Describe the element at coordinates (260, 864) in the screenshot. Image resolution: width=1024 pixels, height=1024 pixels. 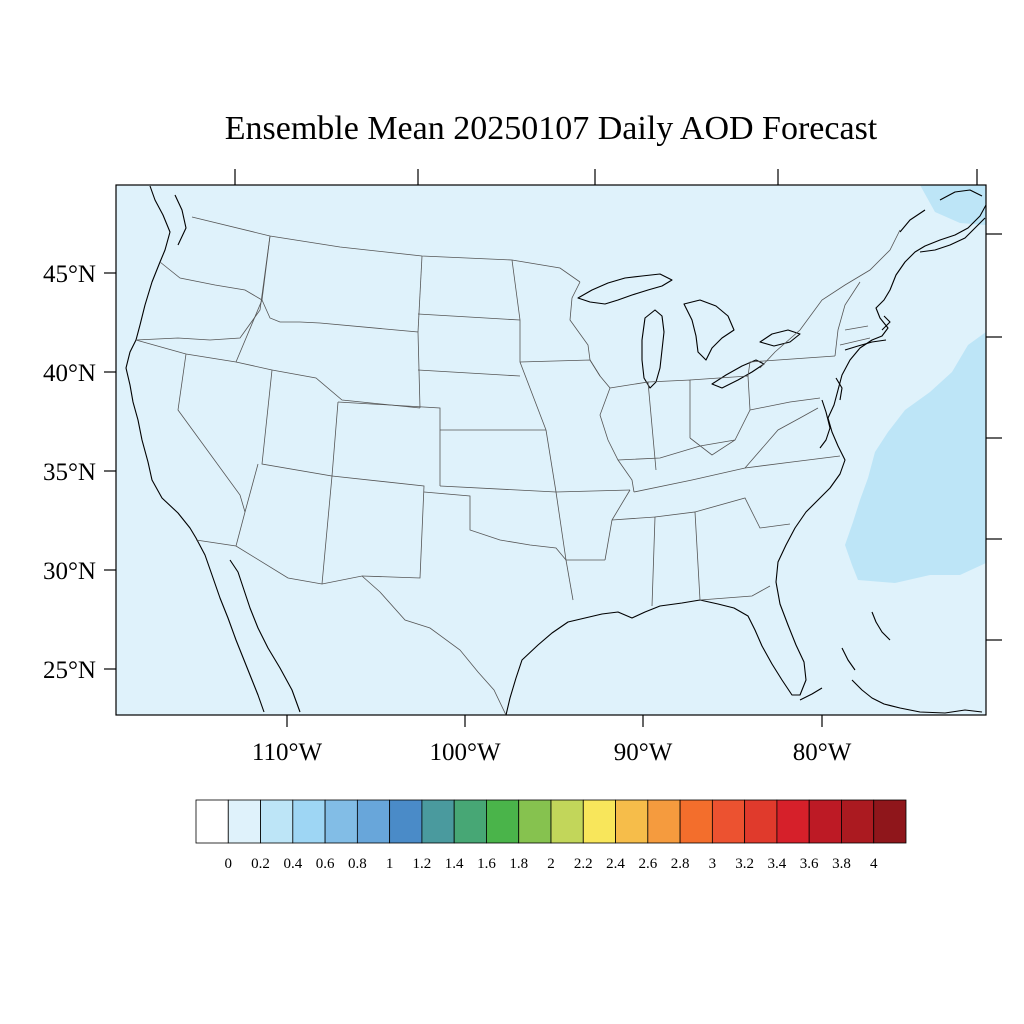
I see `colorbar-label: 0.2` at that location.